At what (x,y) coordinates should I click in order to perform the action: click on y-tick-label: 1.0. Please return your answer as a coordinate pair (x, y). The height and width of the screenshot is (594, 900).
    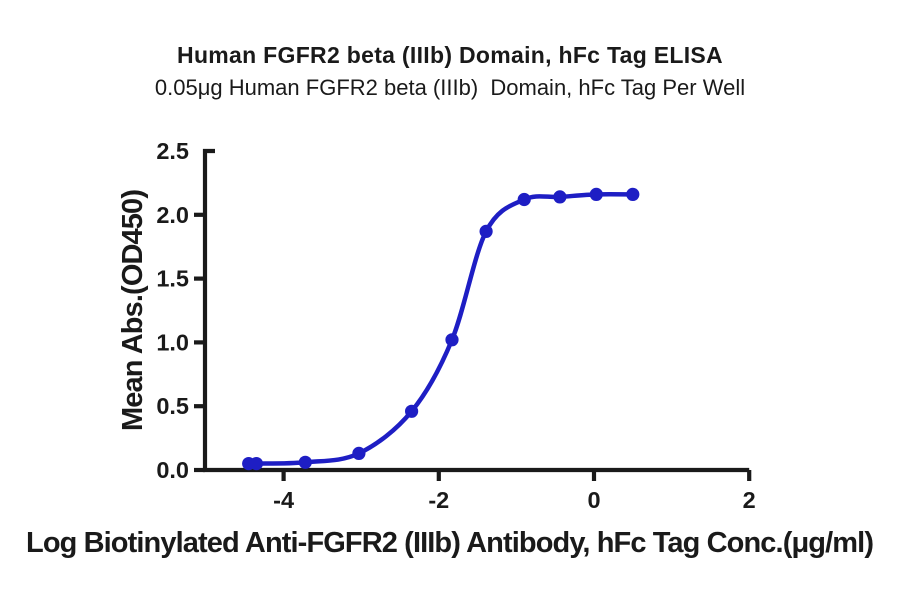
    Looking at the image, I should click on (172, 342).